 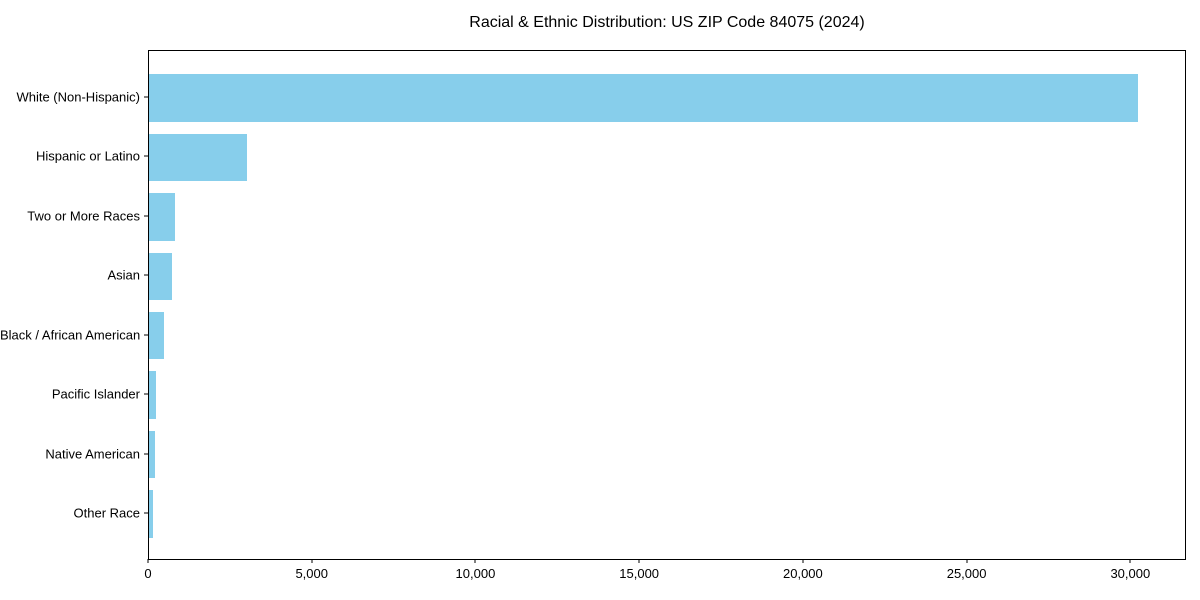 What do you see at coordinates (148, 573) in the screenshot?
I see `x-tick-label: 0` at bounding box center [148, 573].